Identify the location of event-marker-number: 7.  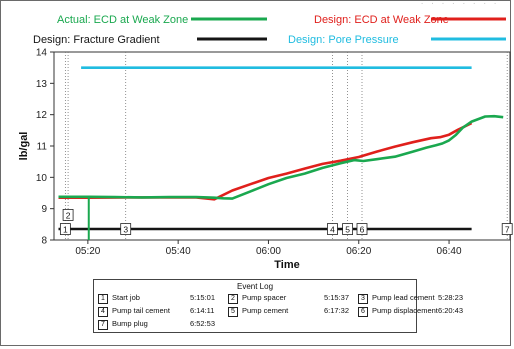
(507, 230).